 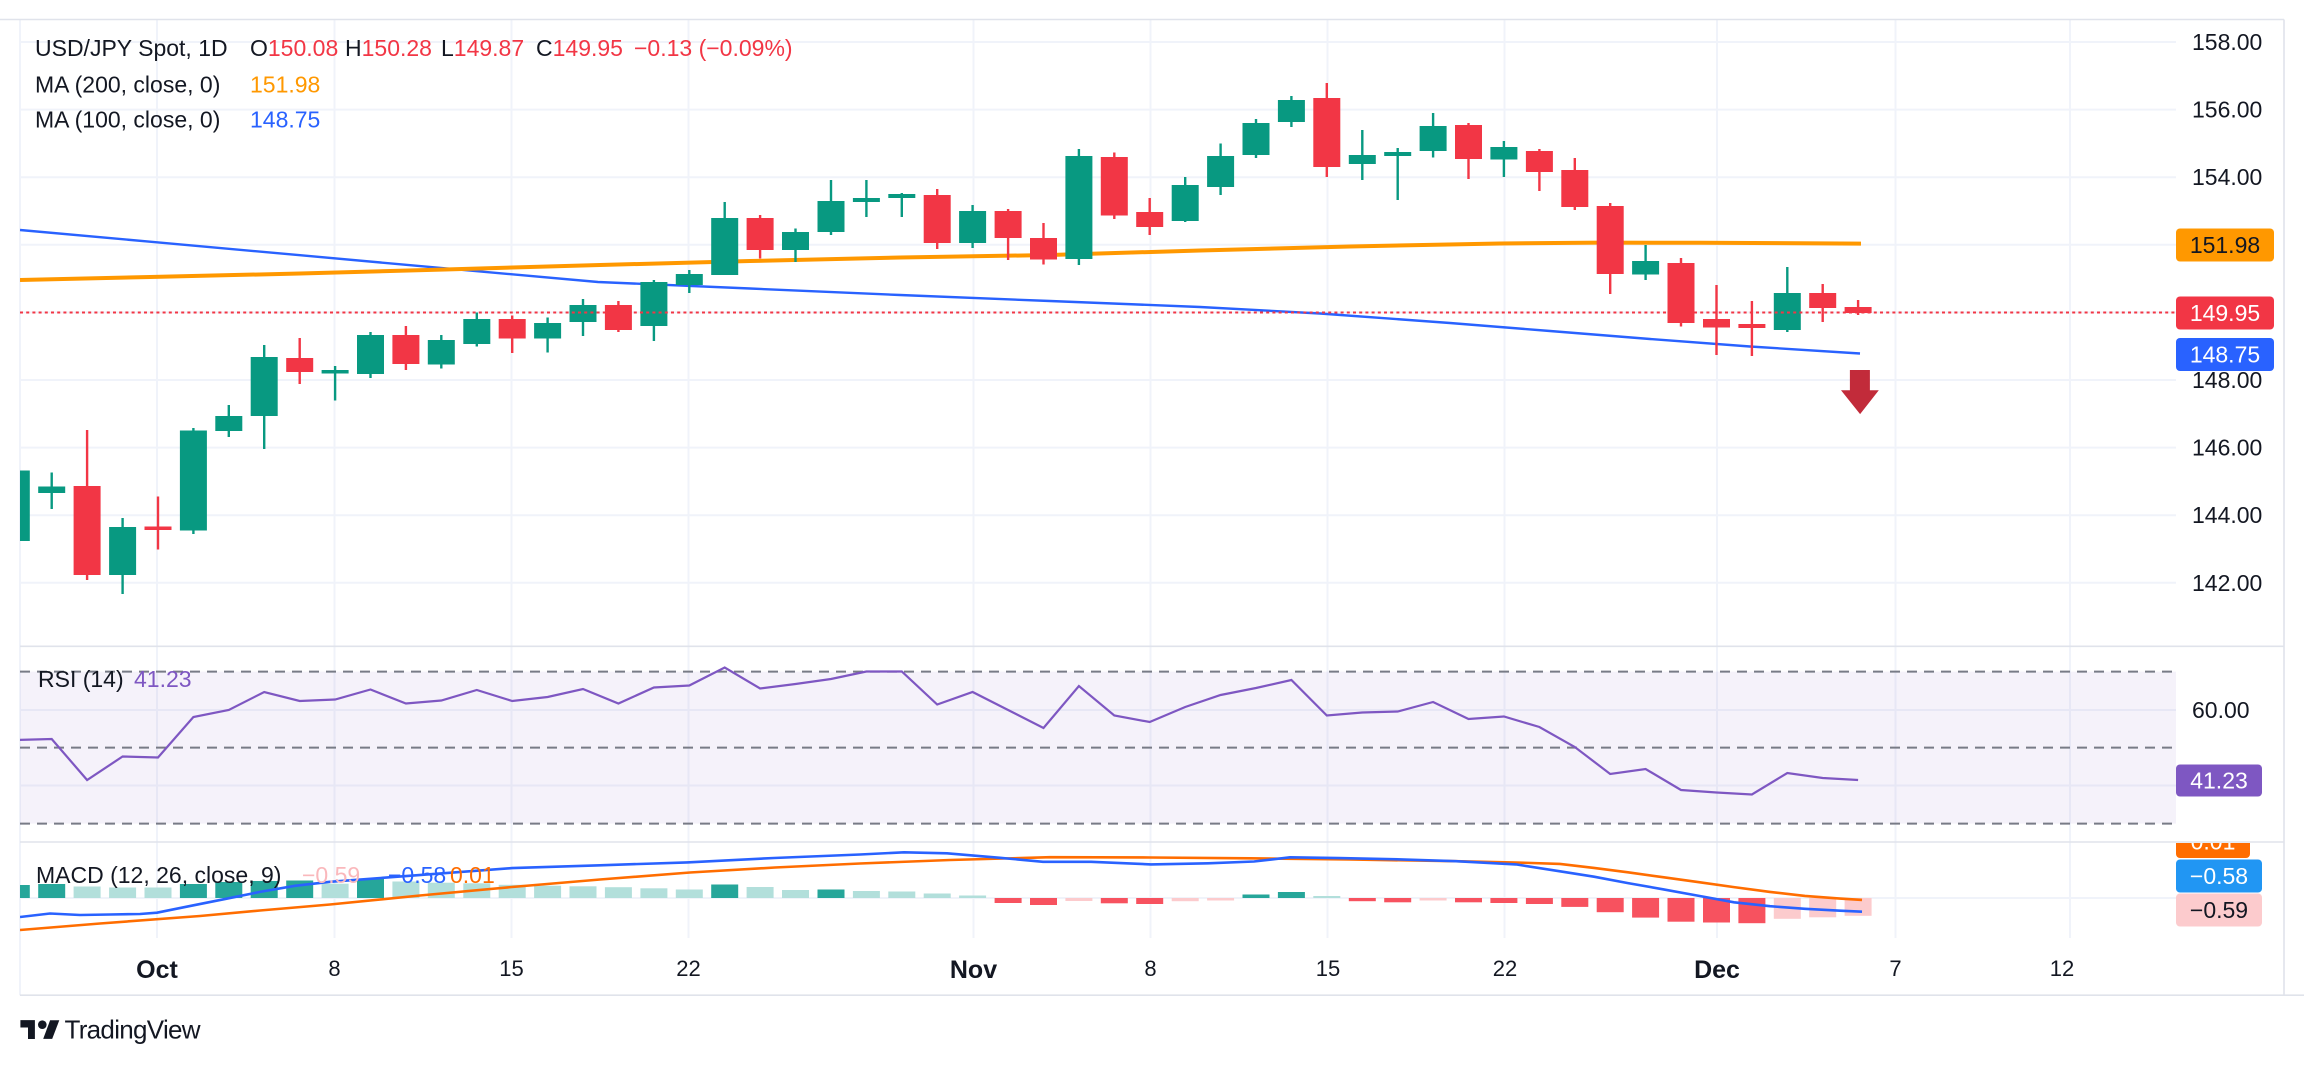 I want to click on svg-text: 149.95, so click(x=2225, y=313).